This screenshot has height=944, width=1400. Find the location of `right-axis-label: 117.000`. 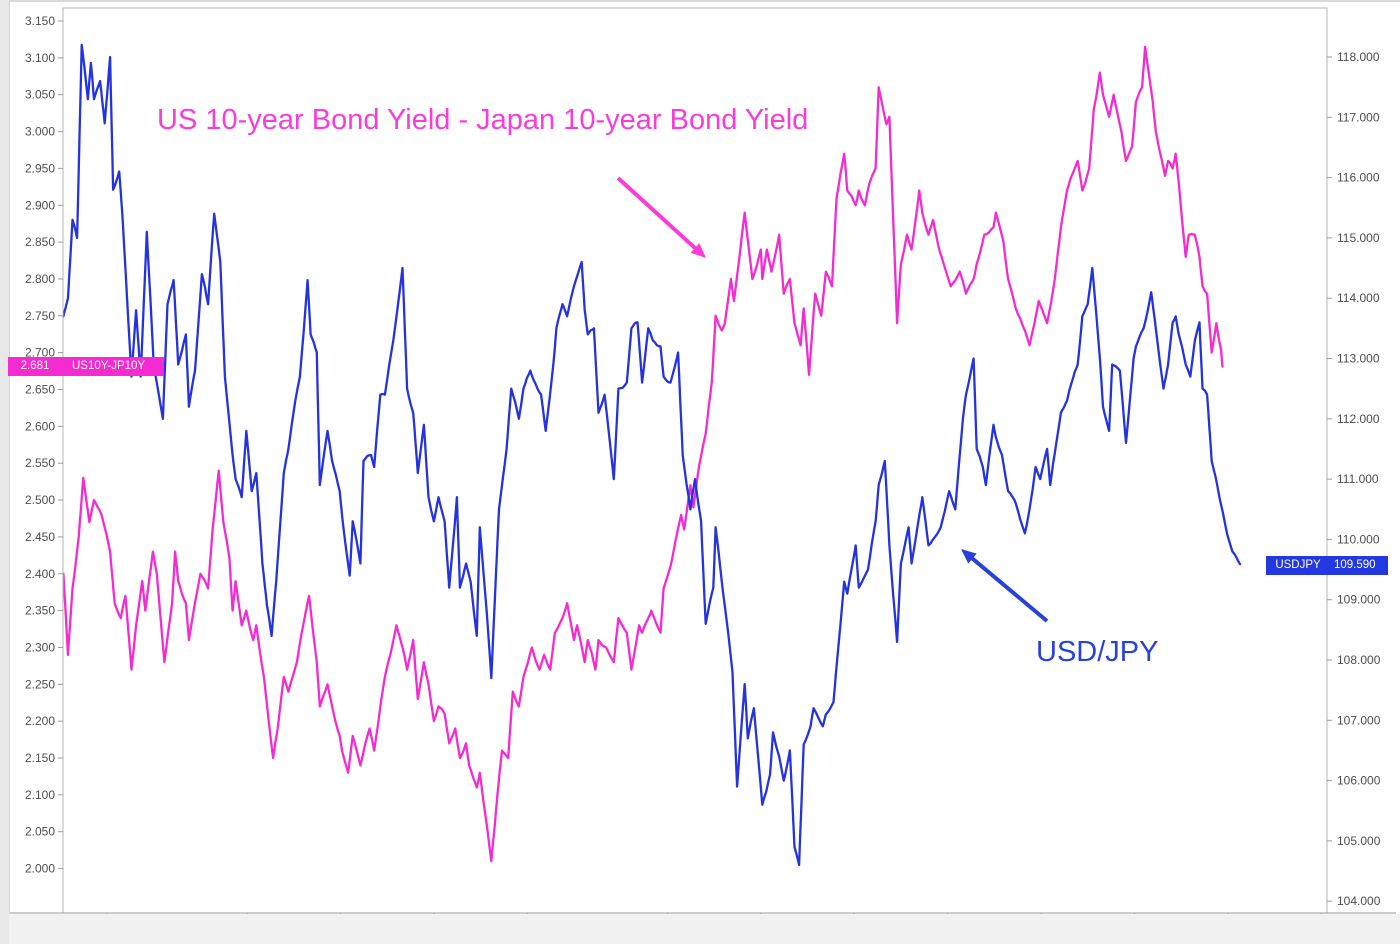

right-axis-label: 117.000 is located at coordinates (1358, 117).